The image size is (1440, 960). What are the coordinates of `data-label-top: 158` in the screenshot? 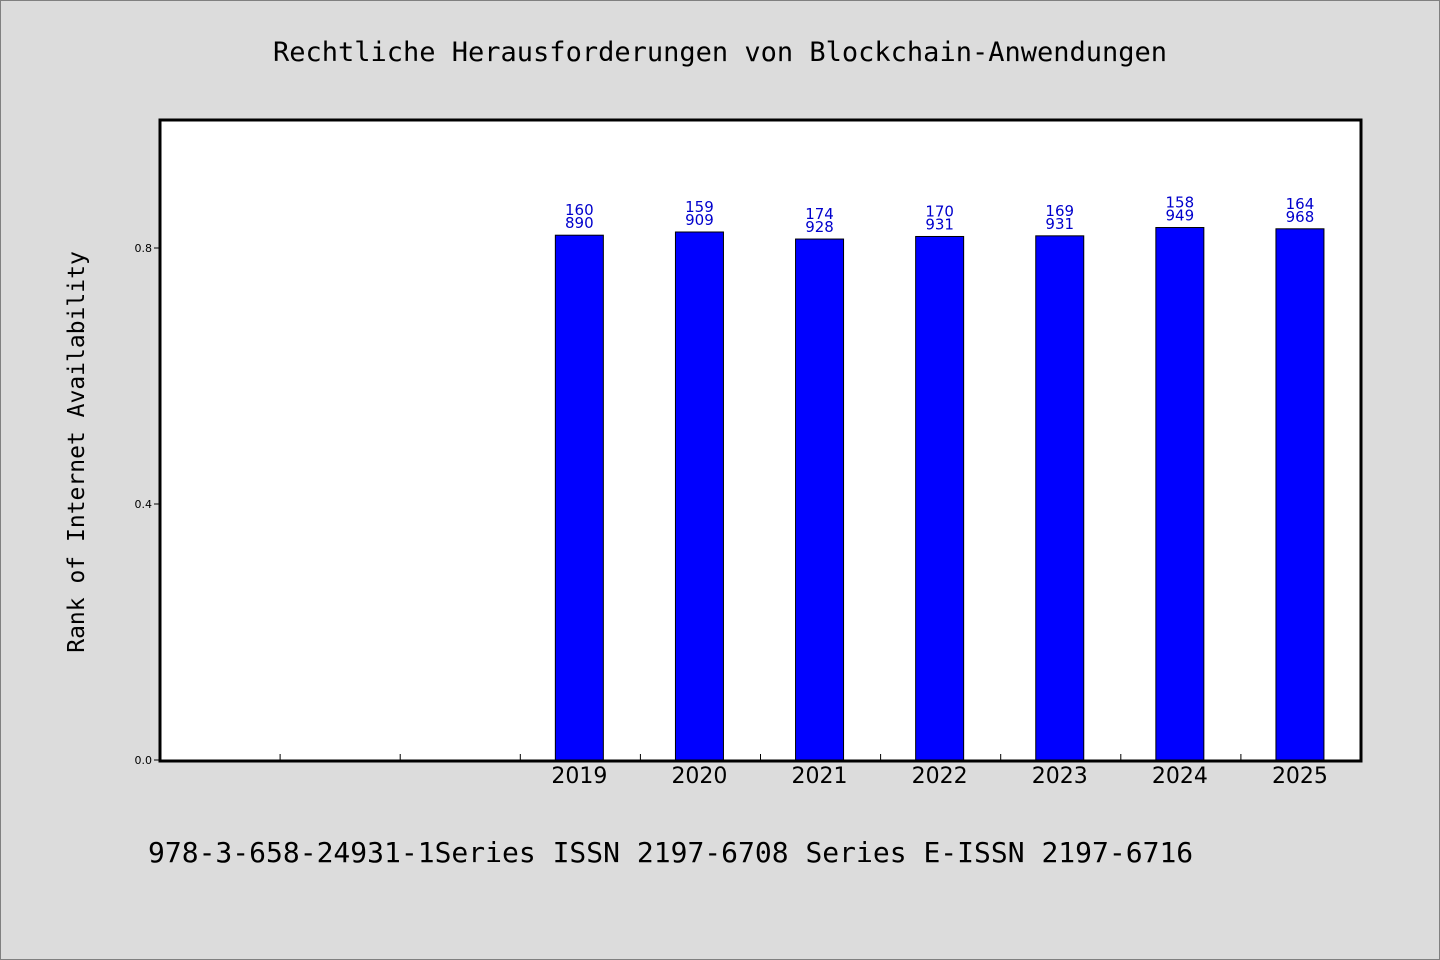 It's located at (1180, 203).